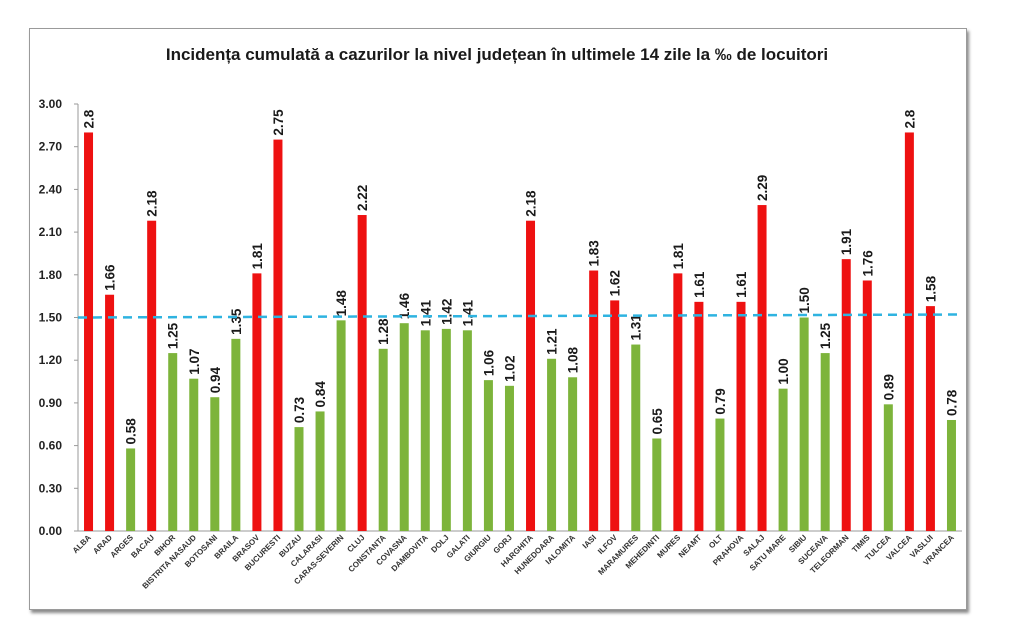 This screenshot has height=632, width=1026. I want to click on y-tick-label: 0.90, so click(51, 403).